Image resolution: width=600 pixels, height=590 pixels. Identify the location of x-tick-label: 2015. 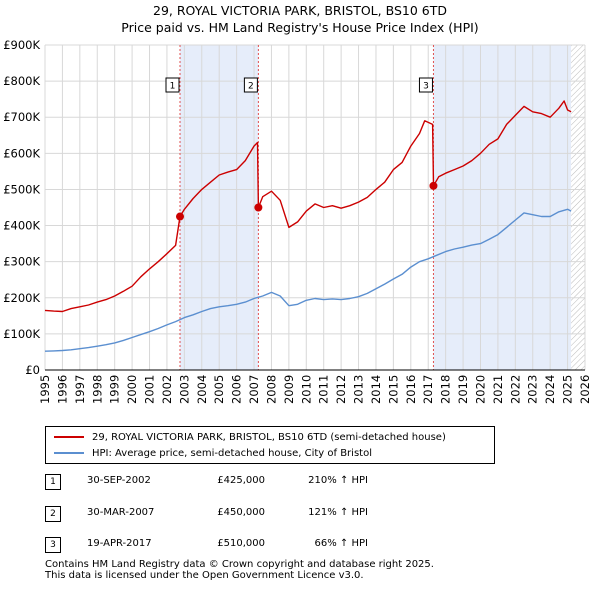
(393, 389).